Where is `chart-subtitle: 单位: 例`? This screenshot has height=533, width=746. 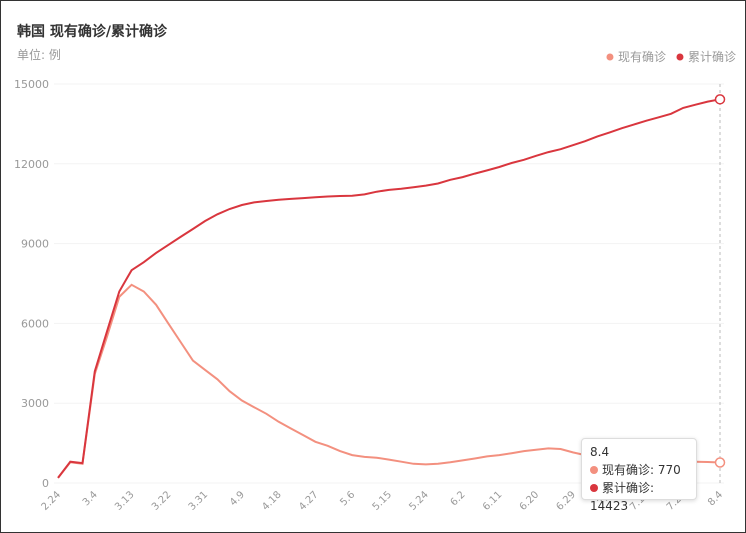 chart-subtitle: 单位: 例 is located at coordinates (39, 54).